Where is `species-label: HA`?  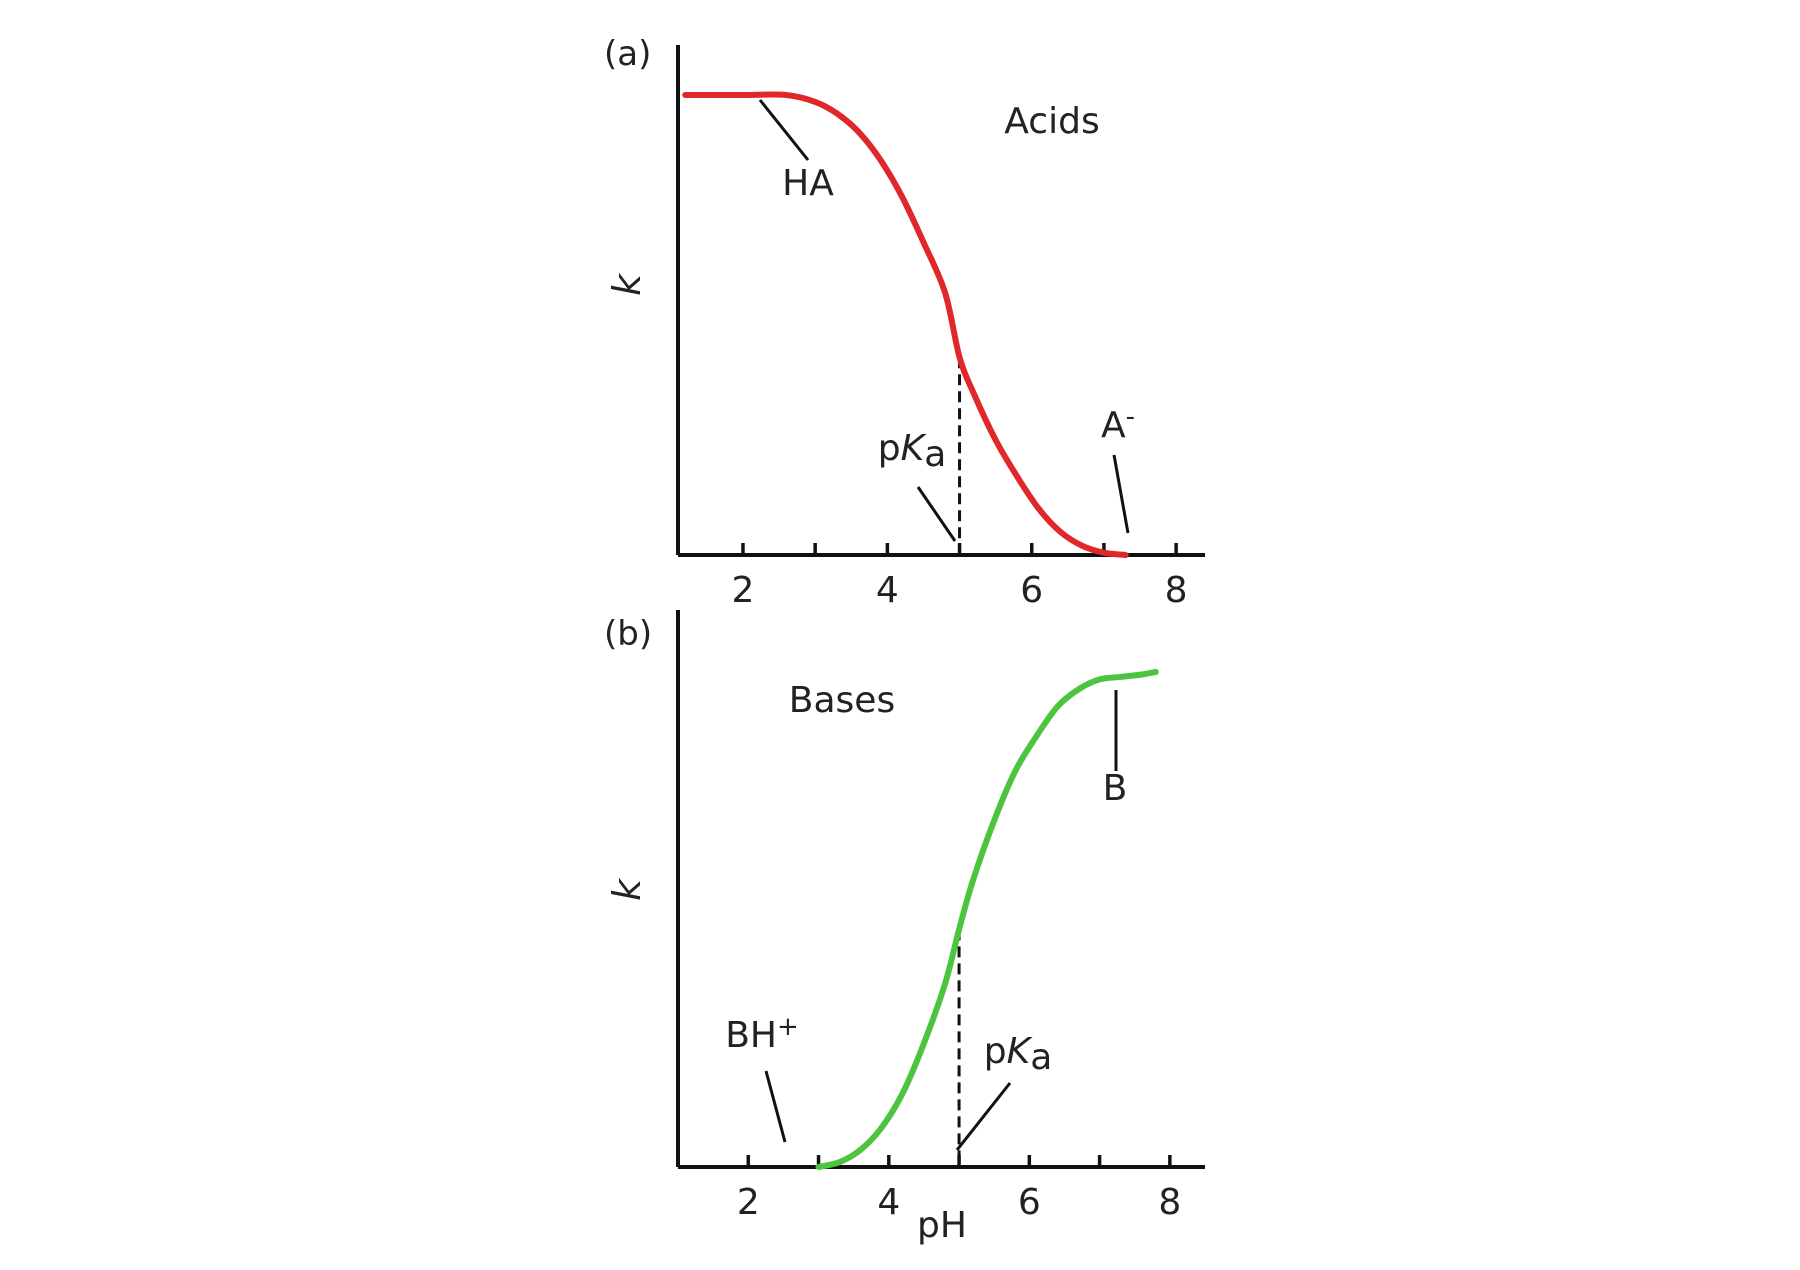 species-label: HA is located at coordinates (808, 183).